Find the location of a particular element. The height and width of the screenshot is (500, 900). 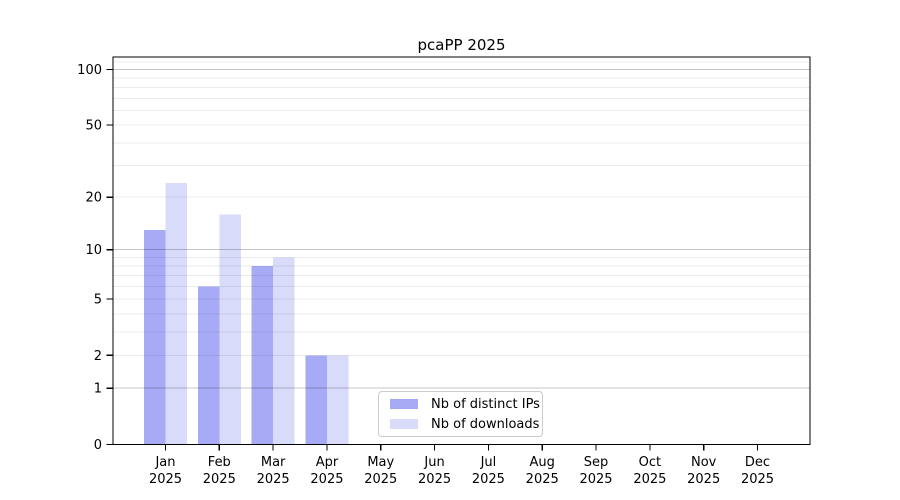

legend-row-distinct-ips: Nb of distinct IPs is located at coordinates (465, 404).